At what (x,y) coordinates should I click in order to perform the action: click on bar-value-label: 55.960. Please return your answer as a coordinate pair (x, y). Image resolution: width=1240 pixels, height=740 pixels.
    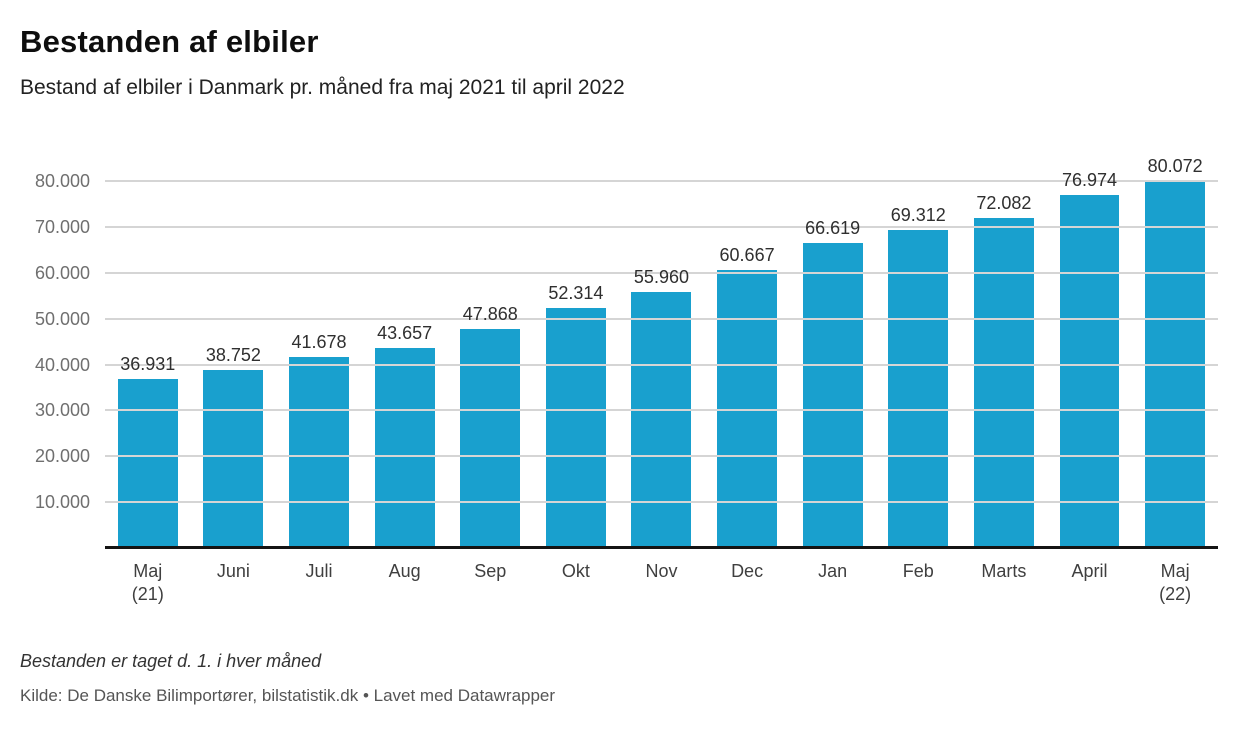
    Looking at the image, I should click on (661, 276).